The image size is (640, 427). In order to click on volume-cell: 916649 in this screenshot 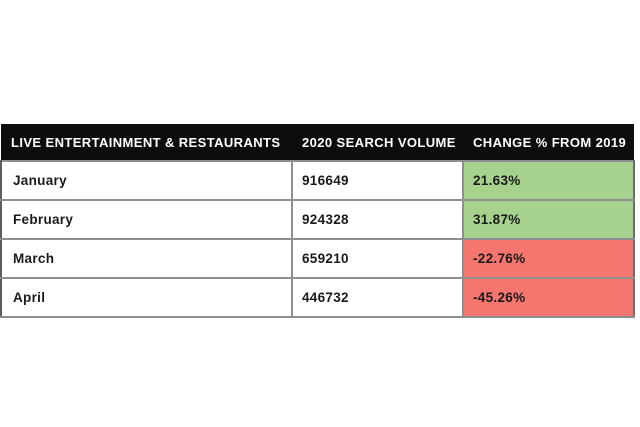, I will do `click(377, 180)`.